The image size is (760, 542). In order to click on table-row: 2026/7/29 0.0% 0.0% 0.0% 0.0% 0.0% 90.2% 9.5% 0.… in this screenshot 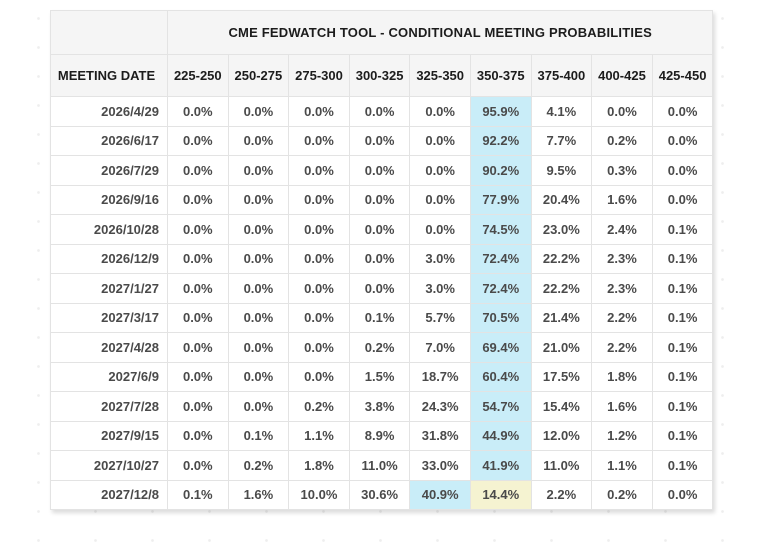, I will do `click(382, 170)`.